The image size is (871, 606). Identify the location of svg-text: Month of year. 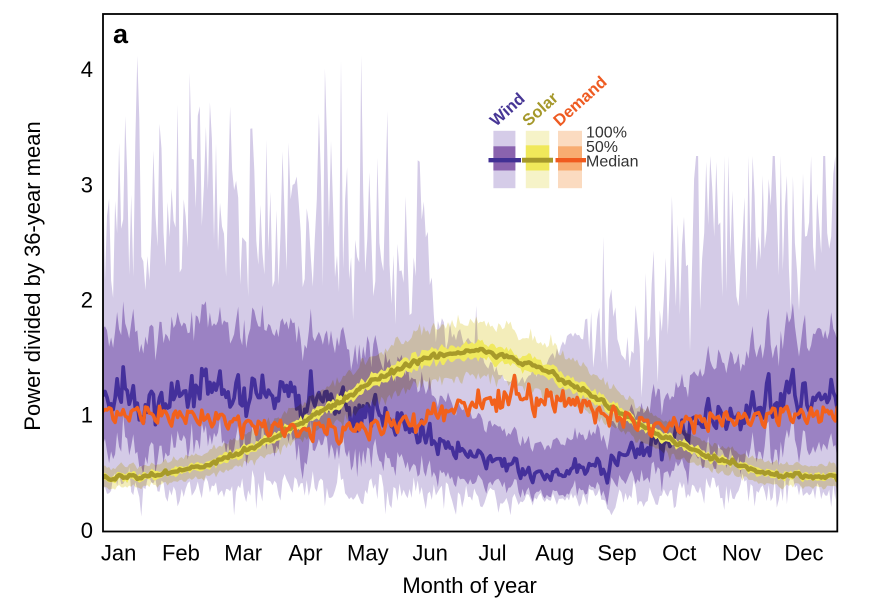
(469, 585).